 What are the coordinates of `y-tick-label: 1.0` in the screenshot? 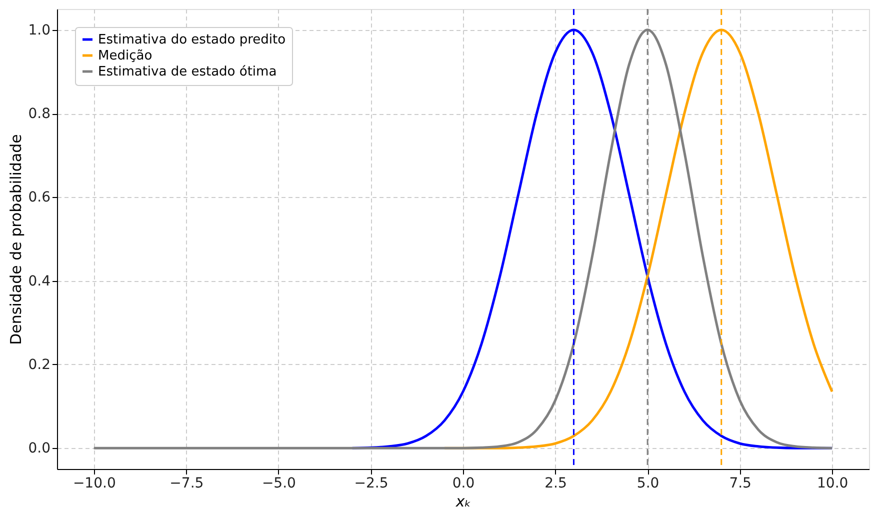 It's located at (39, 30).